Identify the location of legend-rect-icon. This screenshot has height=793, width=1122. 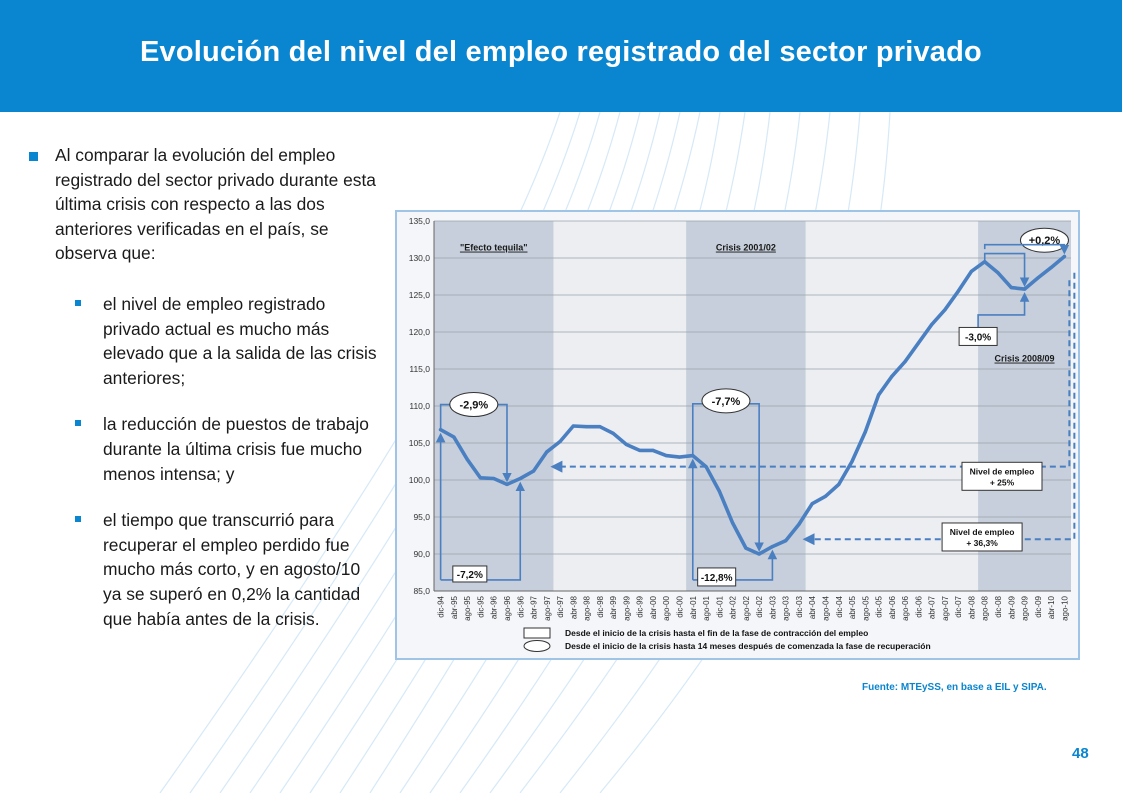
(537, 633).